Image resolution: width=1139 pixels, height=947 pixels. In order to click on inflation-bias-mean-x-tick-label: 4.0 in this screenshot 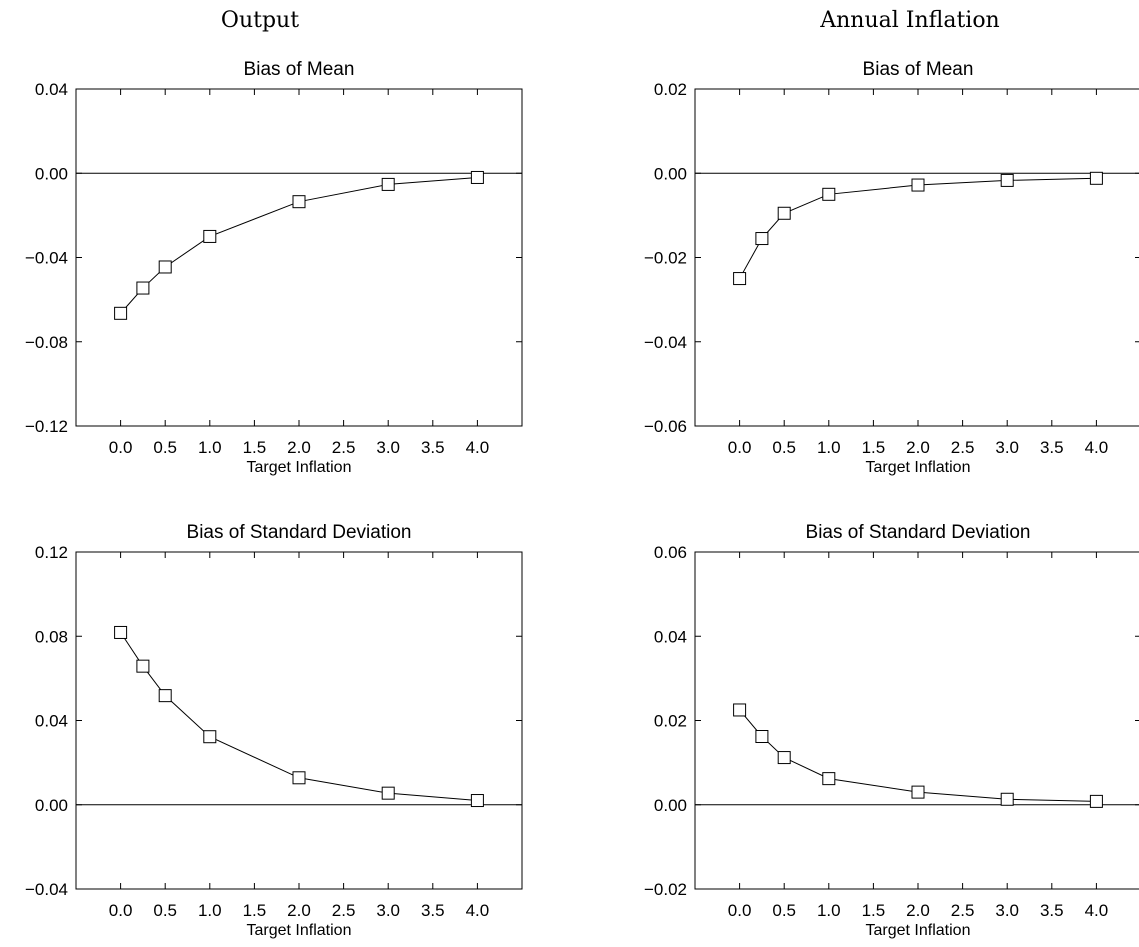, I will do `click(1097, 447)`.